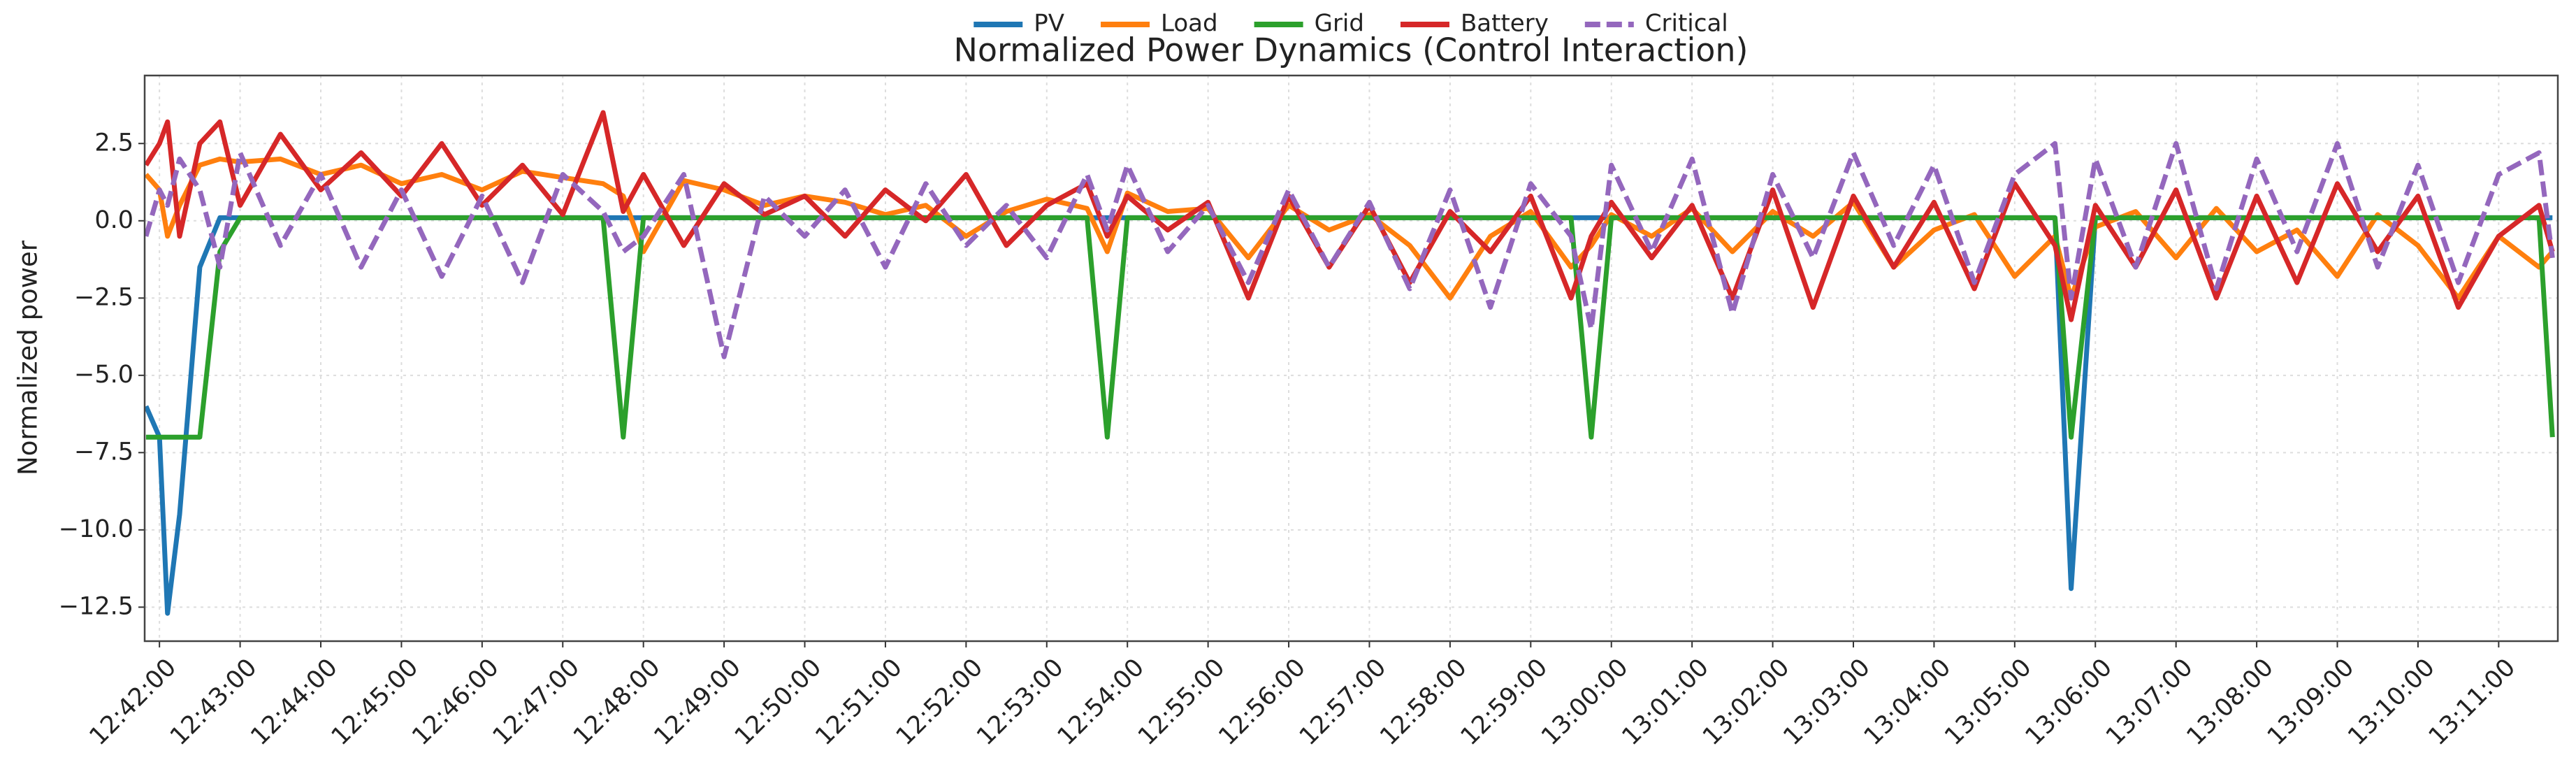 The height and width of the screenshot is (774, 2576). I want to click on x-tick-label: 12:42:00, so click(133, 703).